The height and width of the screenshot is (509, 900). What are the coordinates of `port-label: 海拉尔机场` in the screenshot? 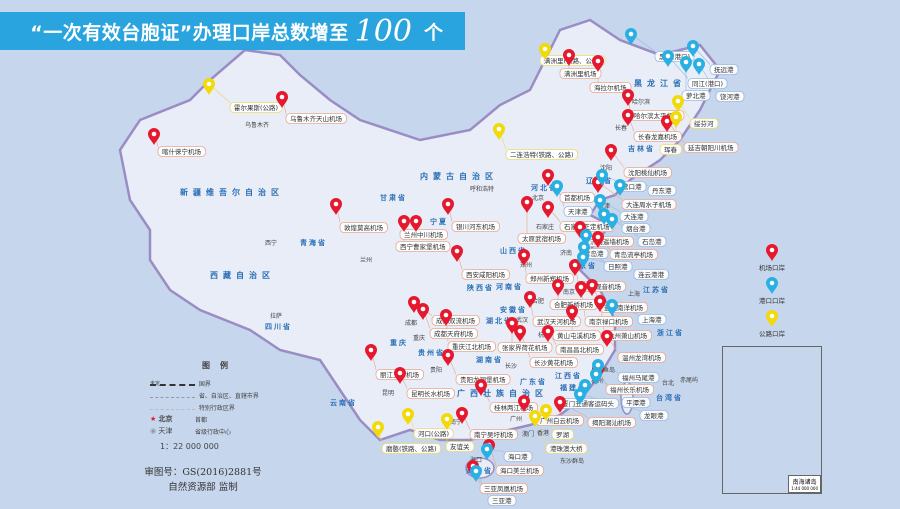 It's located at (610, 87).